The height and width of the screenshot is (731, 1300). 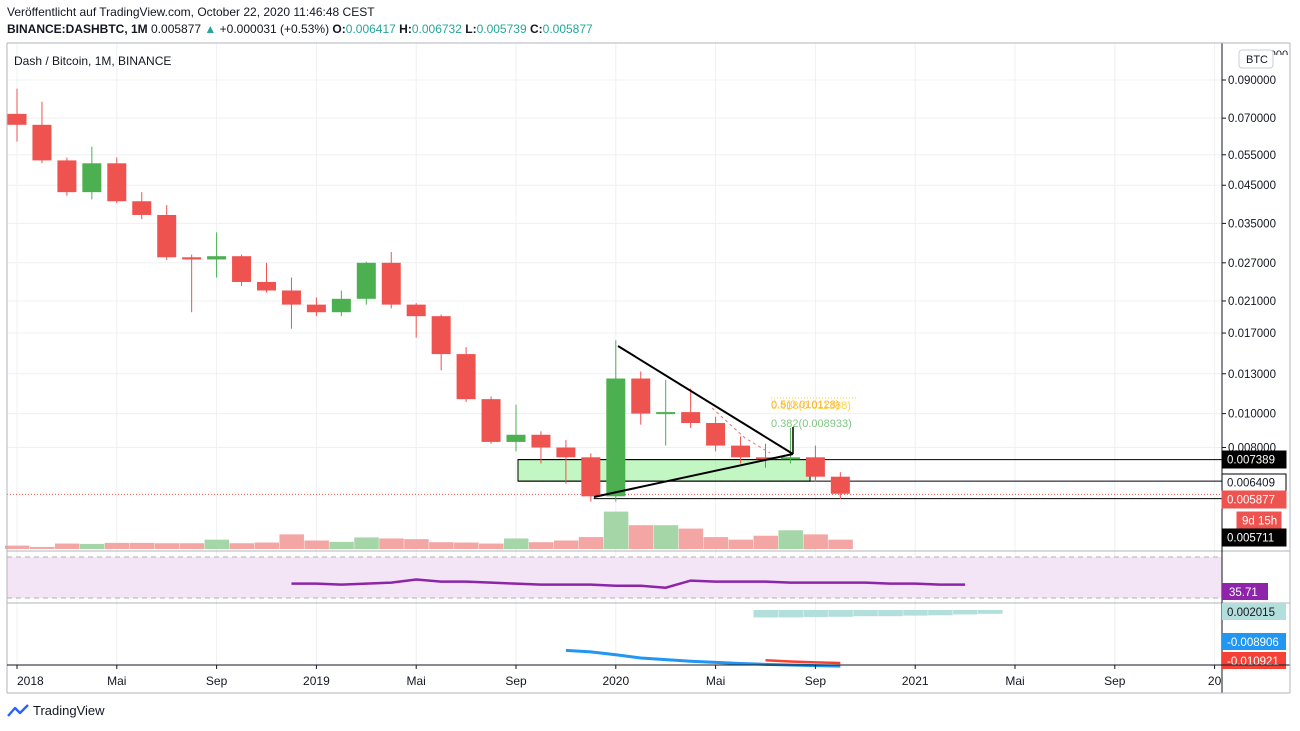 I want to click on tradingview-footer: TradingView, so click(x=56, y=710).